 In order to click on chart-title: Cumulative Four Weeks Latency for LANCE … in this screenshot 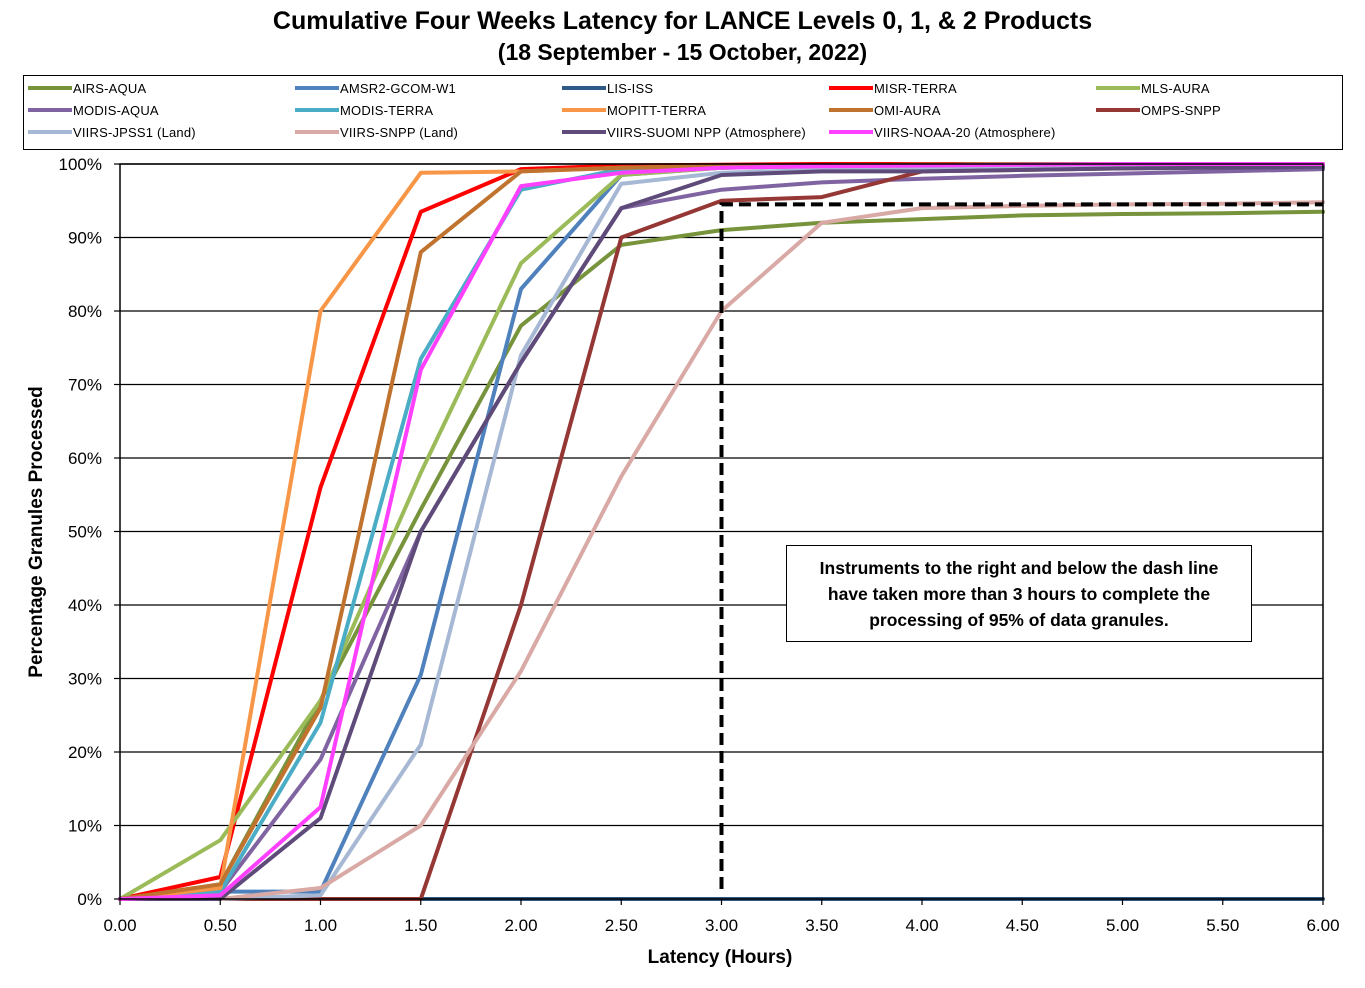, I will do `click(682, 21)`.